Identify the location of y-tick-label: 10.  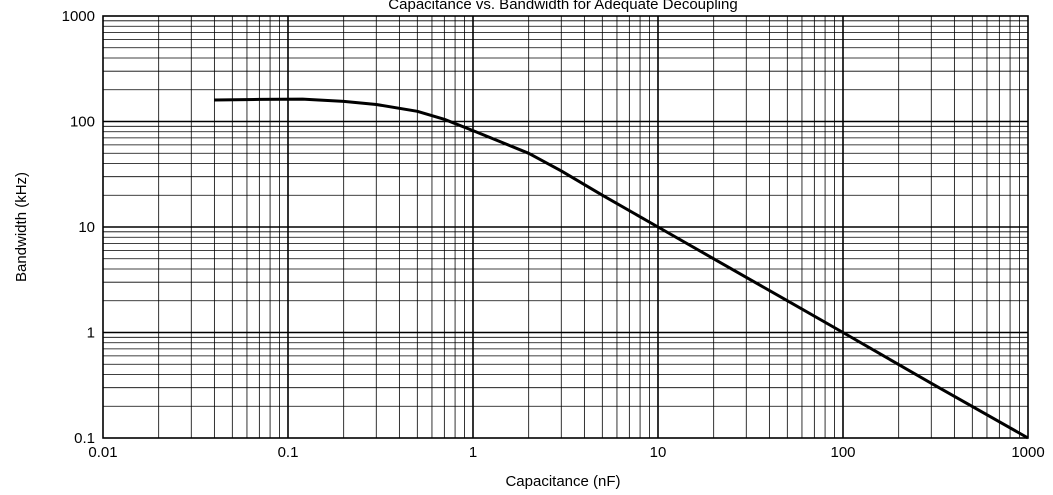
(86, 227).